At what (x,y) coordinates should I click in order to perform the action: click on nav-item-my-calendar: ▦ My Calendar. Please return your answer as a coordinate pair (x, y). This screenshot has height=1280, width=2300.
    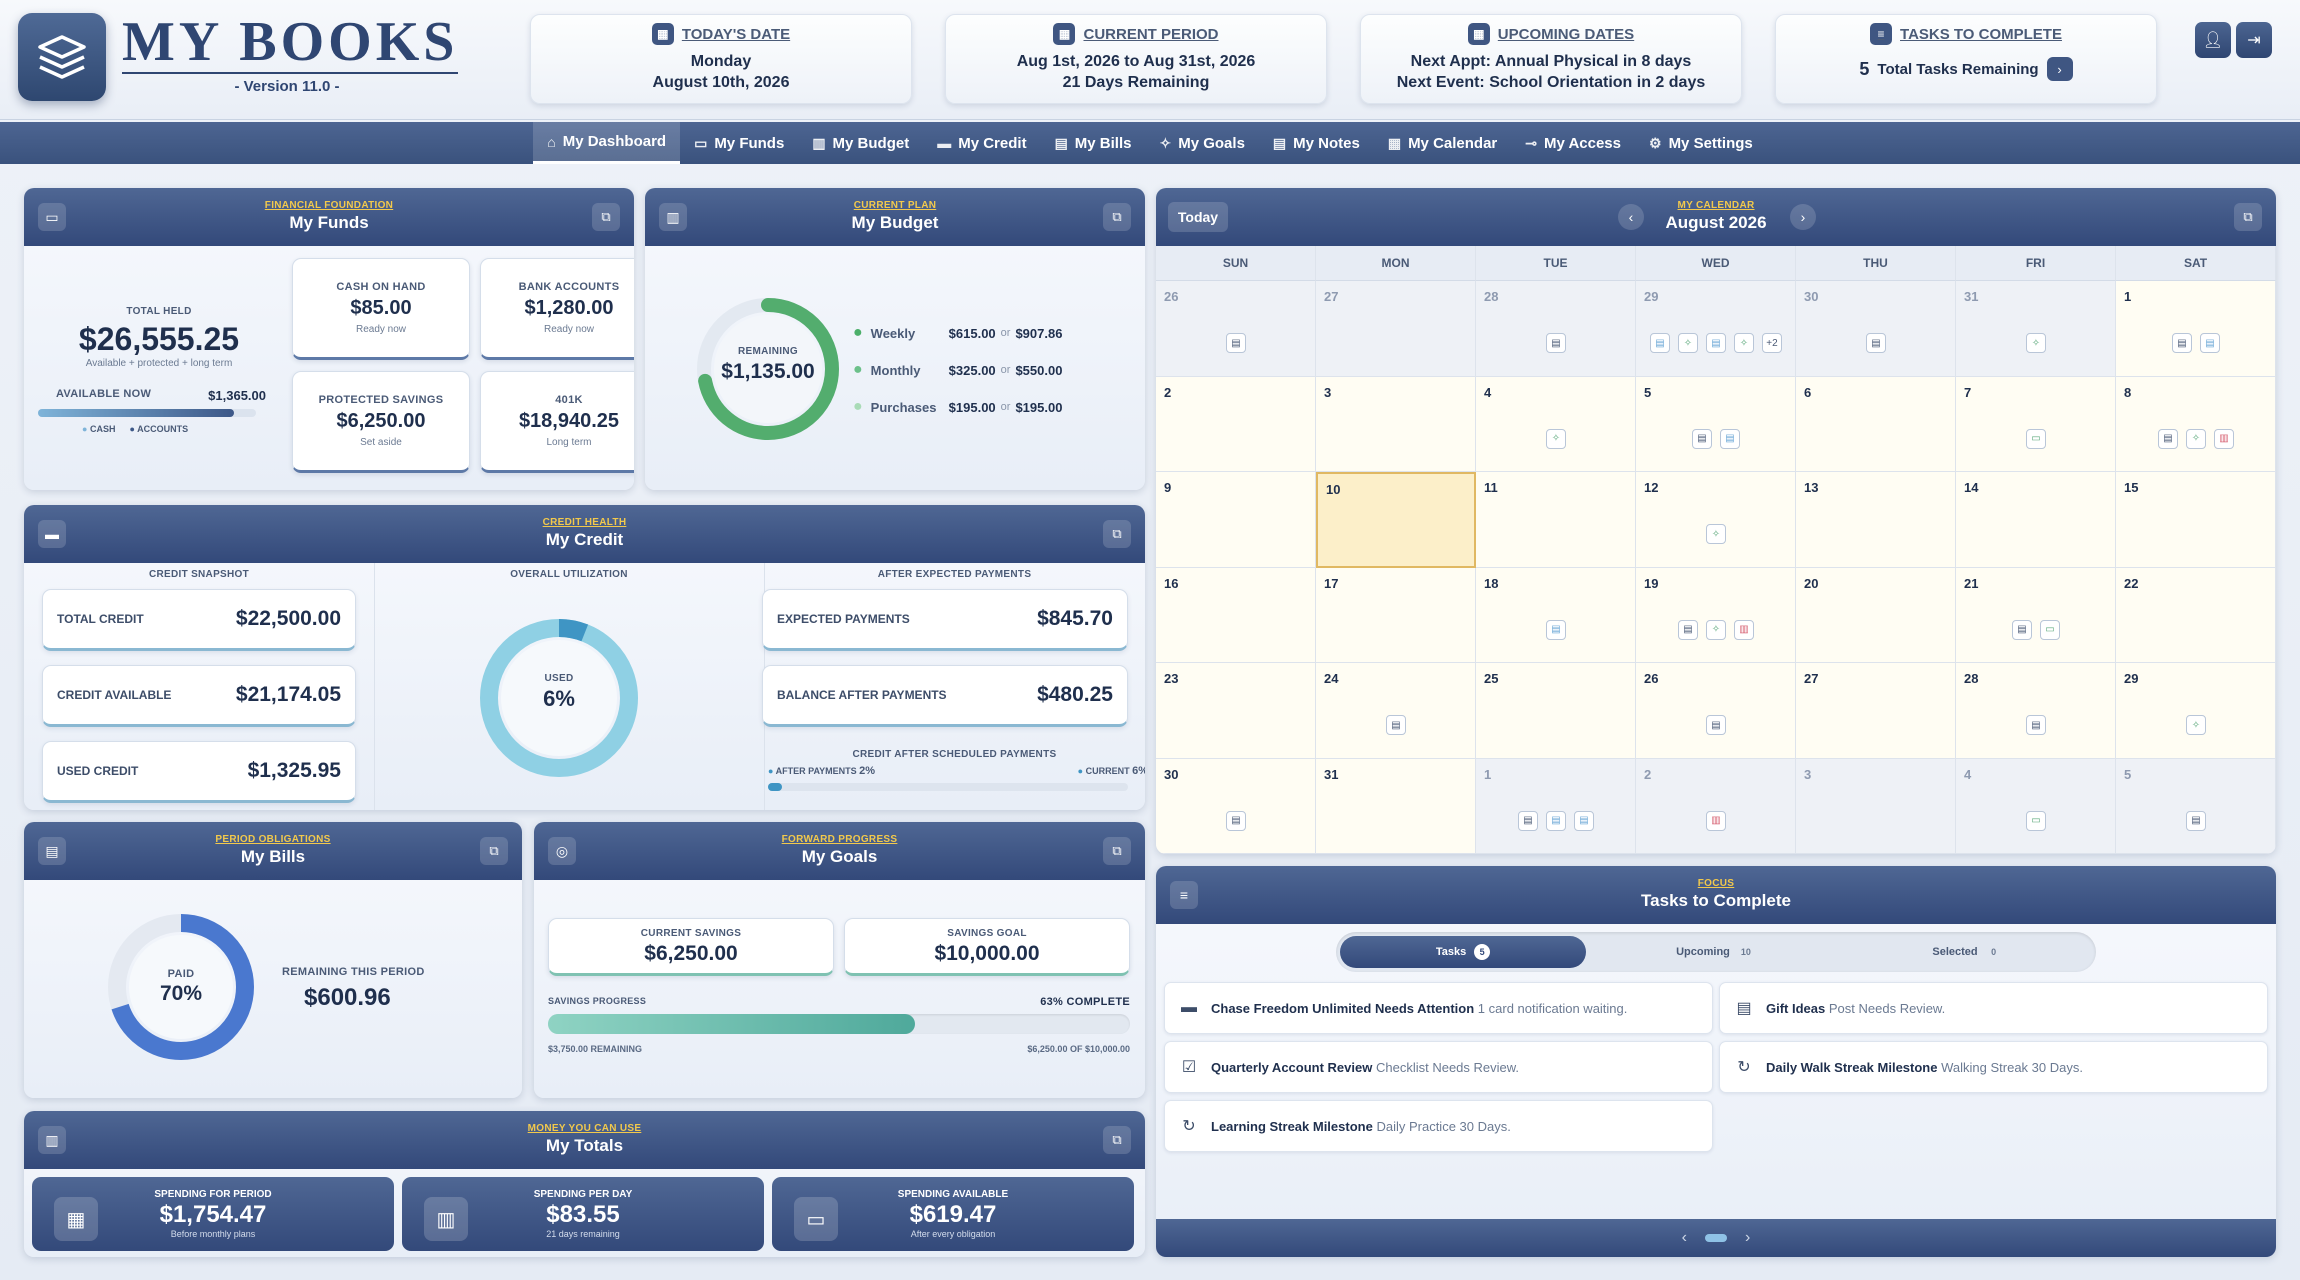
    Looking at the image, I should click on (1442, 143).